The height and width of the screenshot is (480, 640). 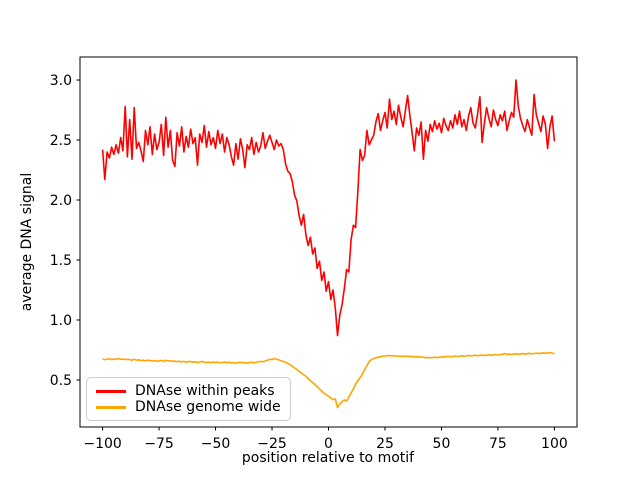 I want to click on x-axis-label: position relative to motif, so click(x=328, y=458).